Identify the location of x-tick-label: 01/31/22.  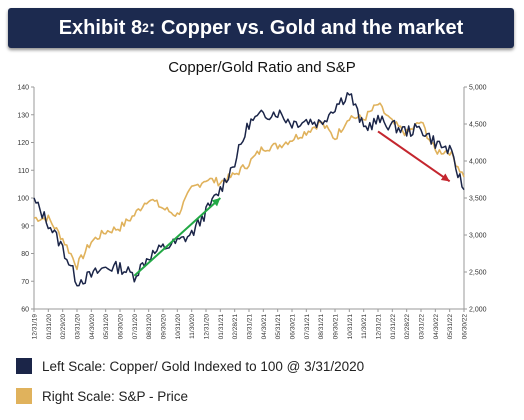
(393, 327).